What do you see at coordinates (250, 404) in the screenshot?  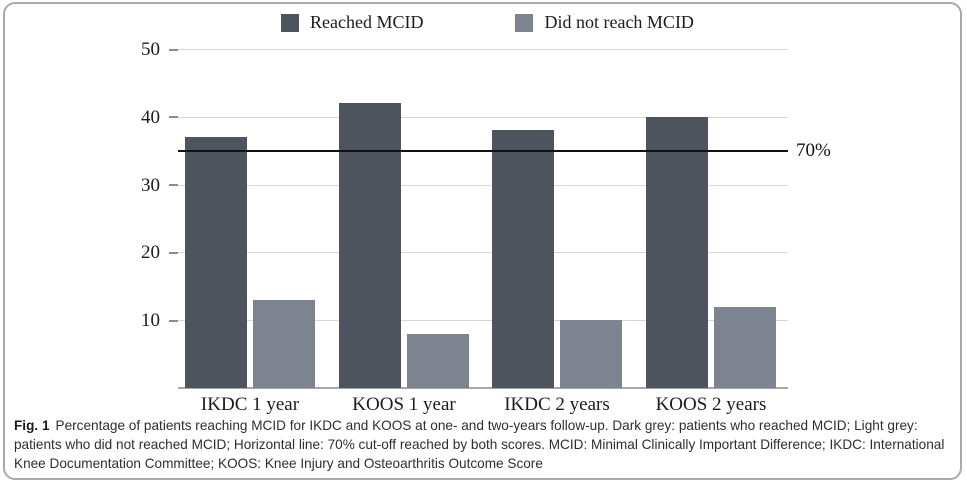 I see `x-axis-label-0: IKDC 1 year` at bounding box center [250, 404].